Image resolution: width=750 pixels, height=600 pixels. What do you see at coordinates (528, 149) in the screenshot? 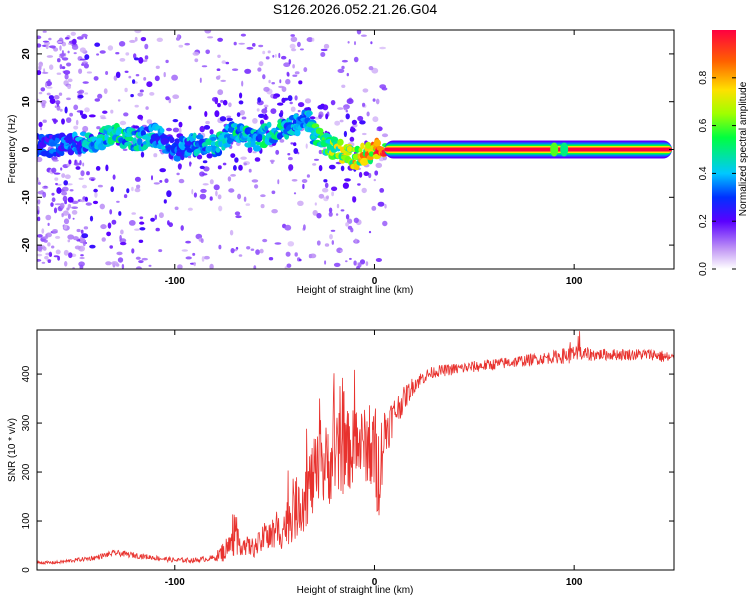
I see `stable-band` at bounding box center [528, 149].